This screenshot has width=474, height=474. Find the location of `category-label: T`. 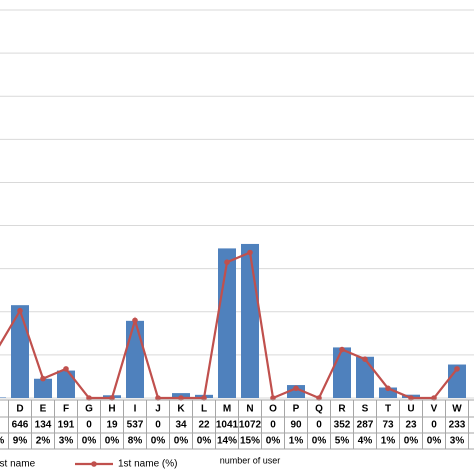

category-label: T is located at coordinates (388, 409).